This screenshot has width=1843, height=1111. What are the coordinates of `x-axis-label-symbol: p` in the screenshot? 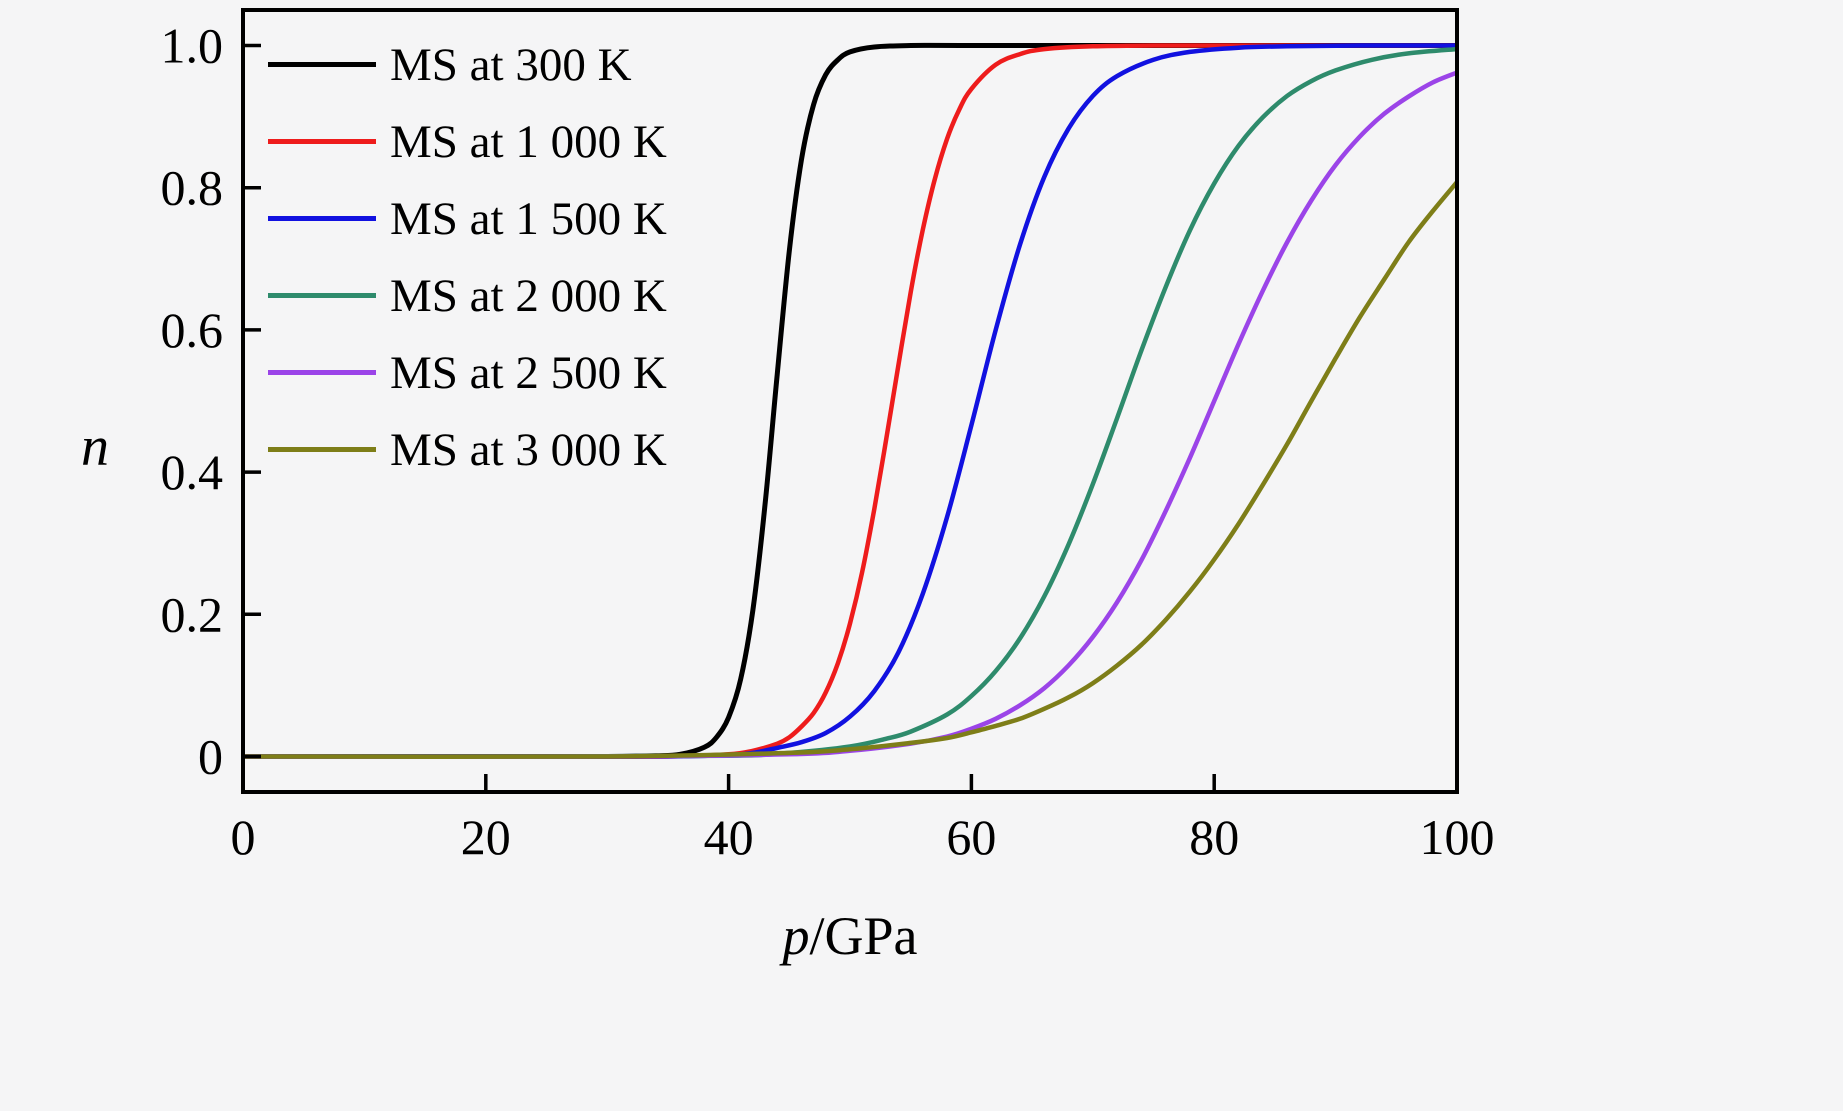 It's located at (796, 936).